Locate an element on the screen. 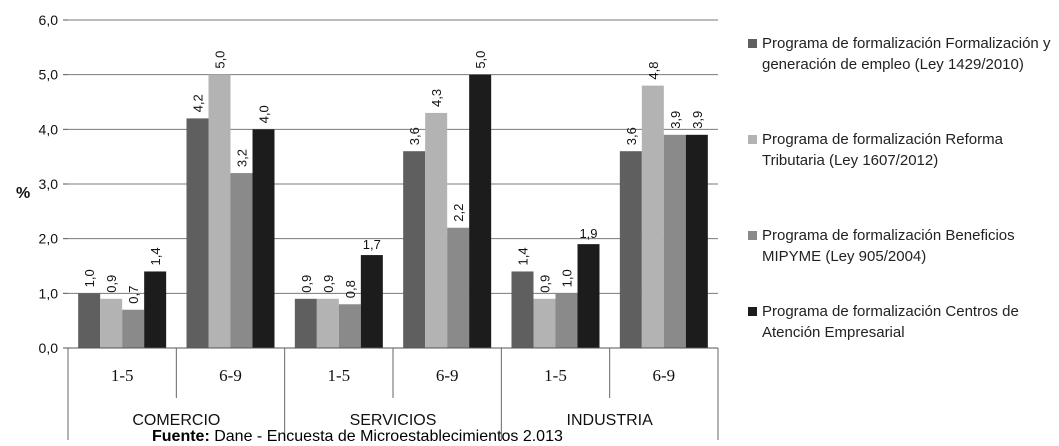 This screenshot has width=1059, height=446. y-tick-label: 2,0 is located at coordinates (49, 239).